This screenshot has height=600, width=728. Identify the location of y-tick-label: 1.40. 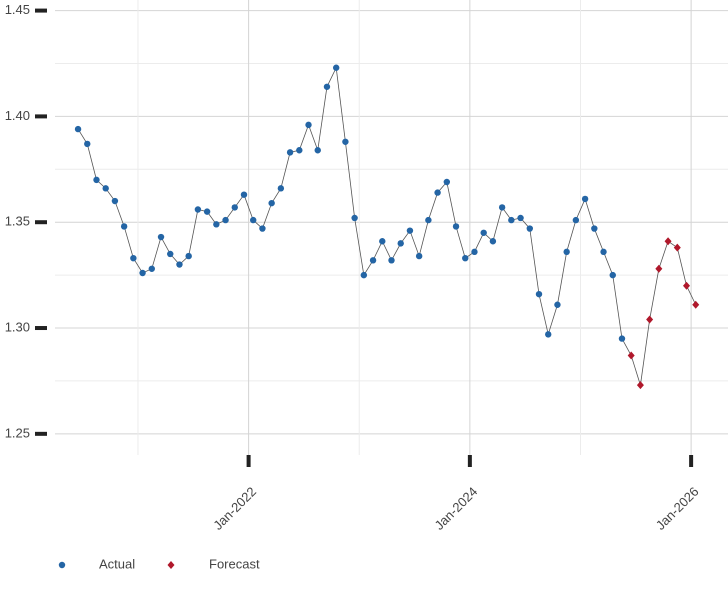
(17, 115).